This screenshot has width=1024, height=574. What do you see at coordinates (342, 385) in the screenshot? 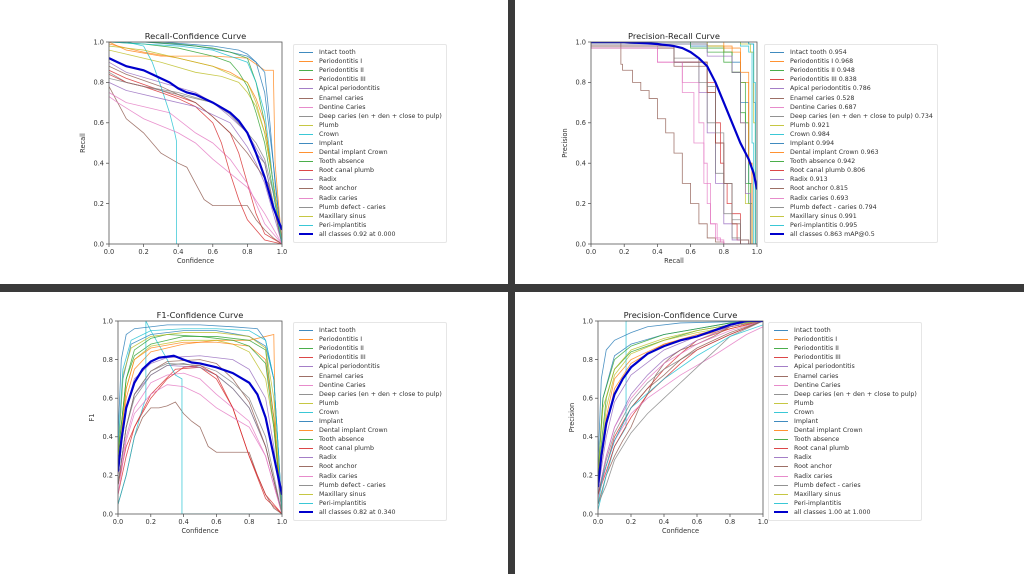
I see `legend-label: Dentine Caries` at bounding box center [342, 385].